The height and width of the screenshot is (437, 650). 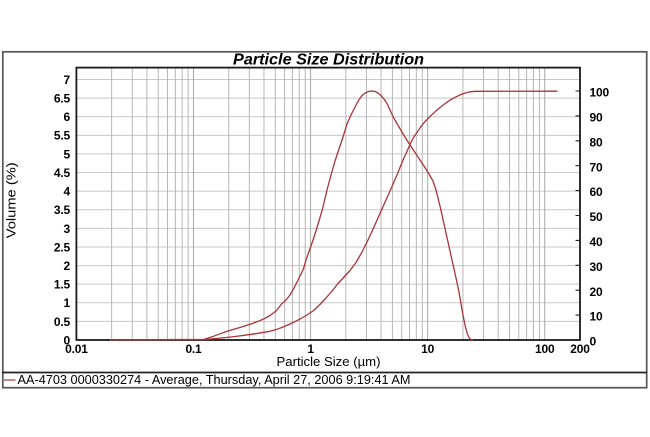 I want to click on svg-text: Volume (%), so click(x=11, y=200).